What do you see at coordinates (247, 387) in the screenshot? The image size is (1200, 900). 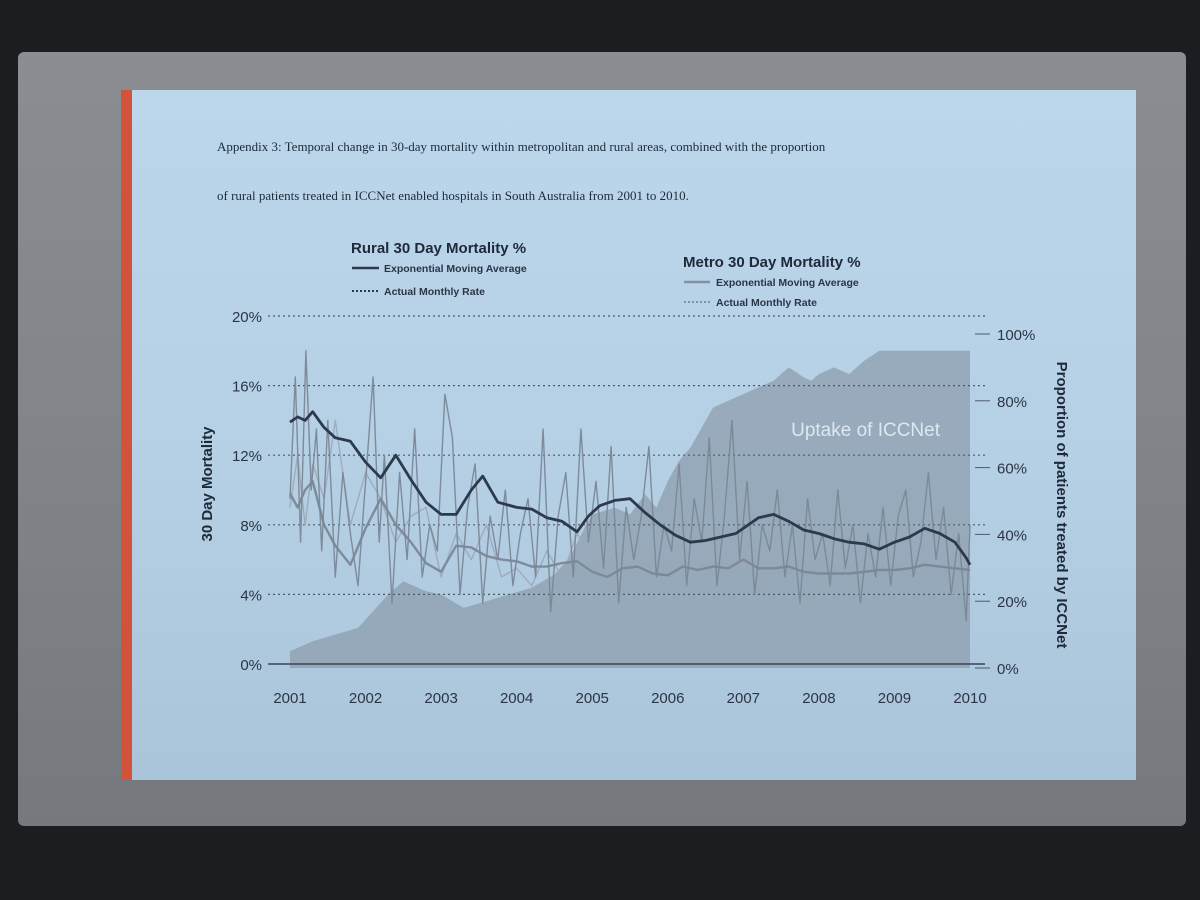 I see `y-tick-label: 16%` at bounding box center [247, 387].